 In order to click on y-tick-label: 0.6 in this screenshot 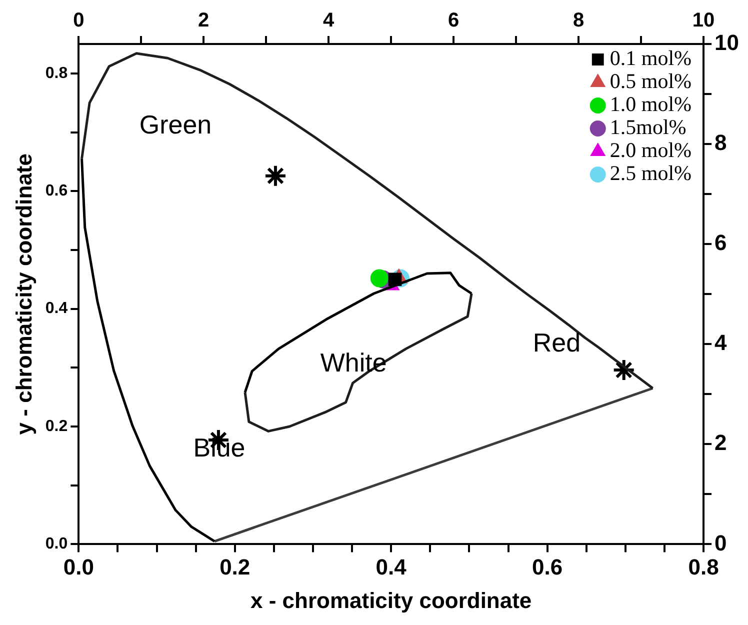, I will do `click(56, 191)`.